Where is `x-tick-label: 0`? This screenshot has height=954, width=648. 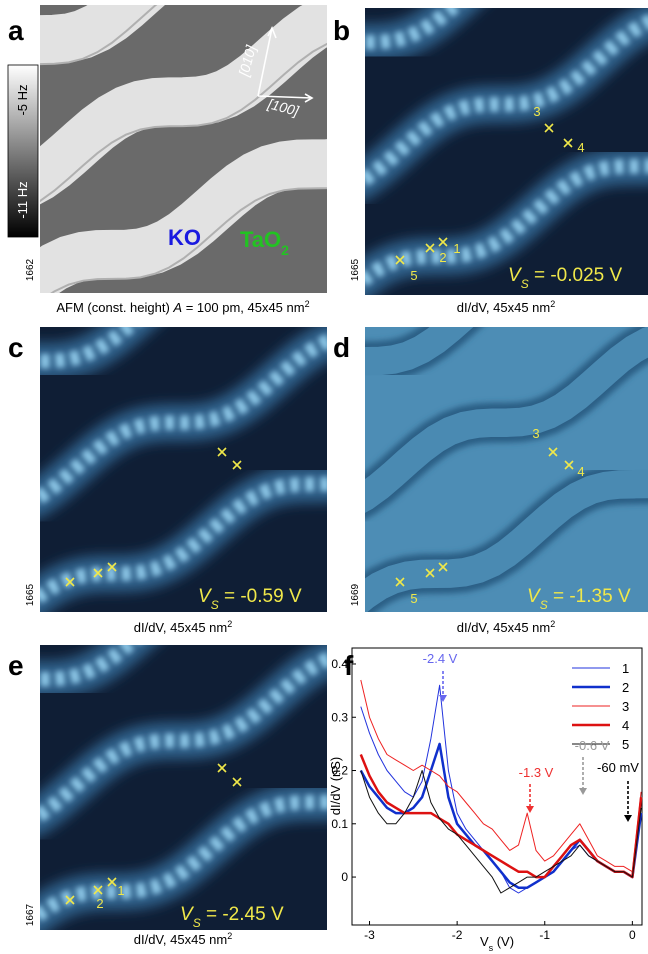
x-tick-label: 0 is located at coordinates (632, 935).